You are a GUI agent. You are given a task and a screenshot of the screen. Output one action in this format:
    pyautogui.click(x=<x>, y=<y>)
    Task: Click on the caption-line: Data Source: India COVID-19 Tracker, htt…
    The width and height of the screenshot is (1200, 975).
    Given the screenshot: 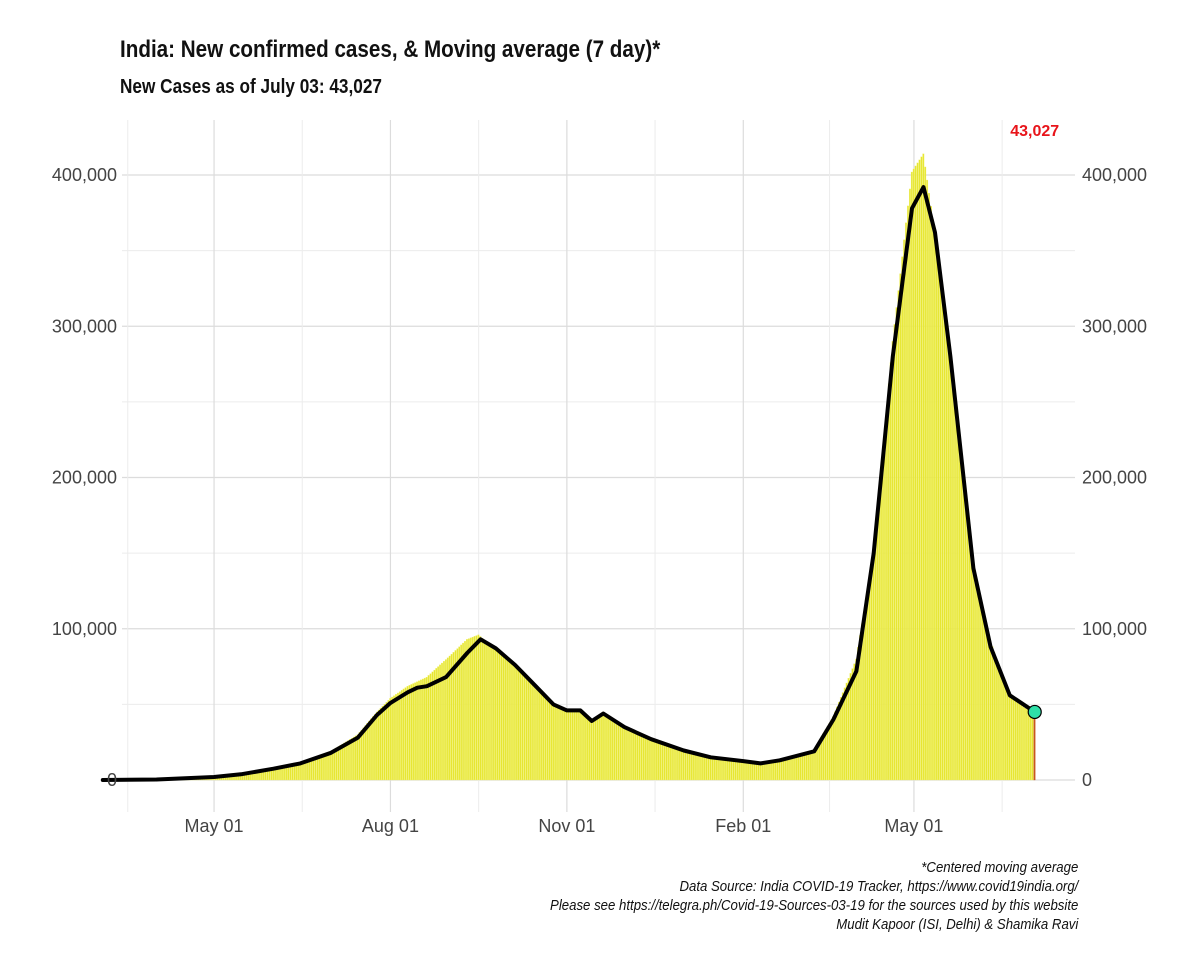 What is the action you would take?
    pyautogui.click(x=878, y=886)
    